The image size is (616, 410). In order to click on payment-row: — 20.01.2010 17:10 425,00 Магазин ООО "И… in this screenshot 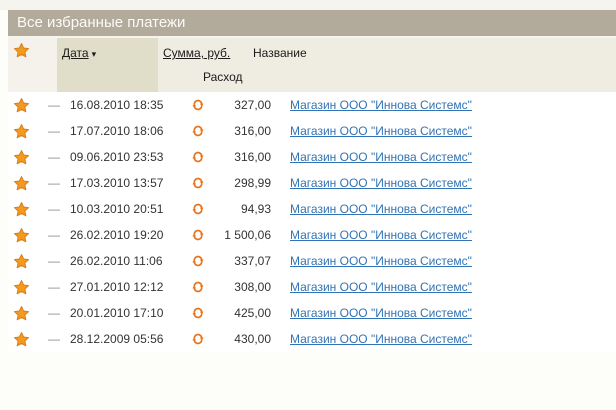, I will do `click(312, 313)`.